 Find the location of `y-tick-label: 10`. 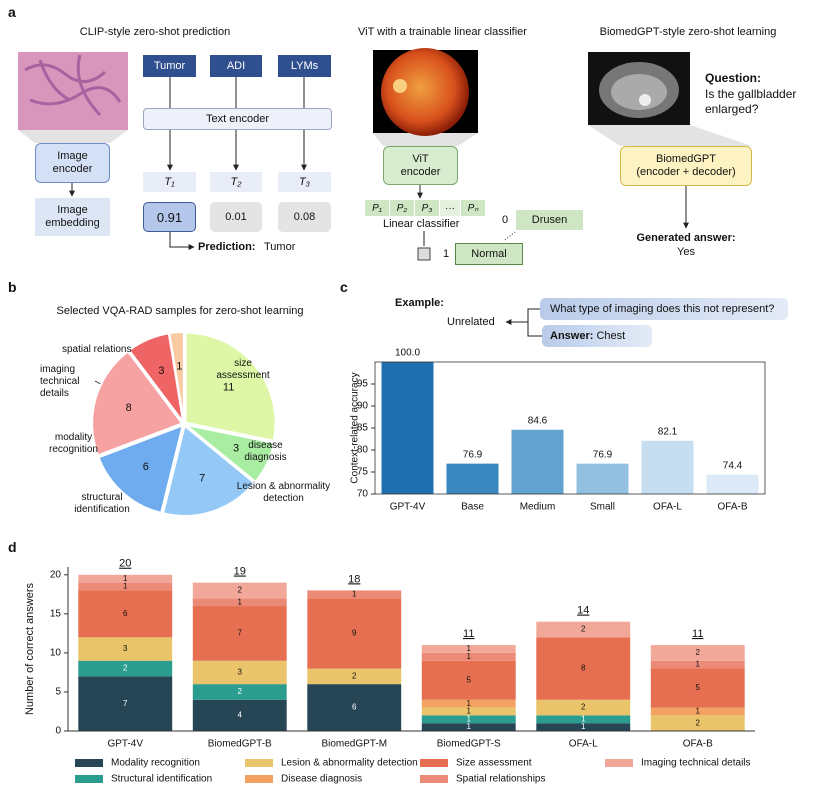

y-tick-label: 10 is located at coordinates (56, 653).